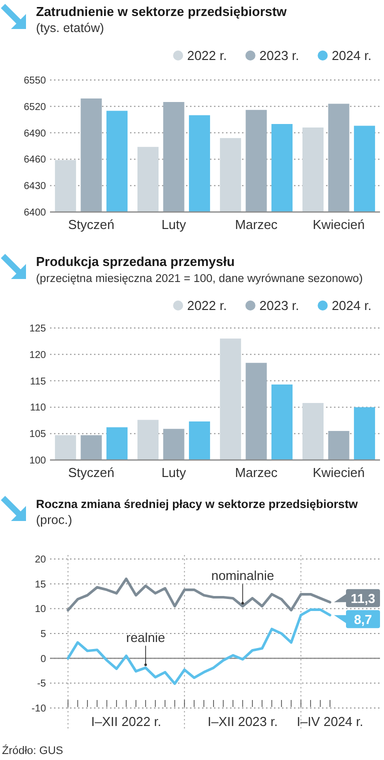 This screenshot has width=384, height=760. I want to click on chart-subtitle: (tys. etatów), so click(70, 28).